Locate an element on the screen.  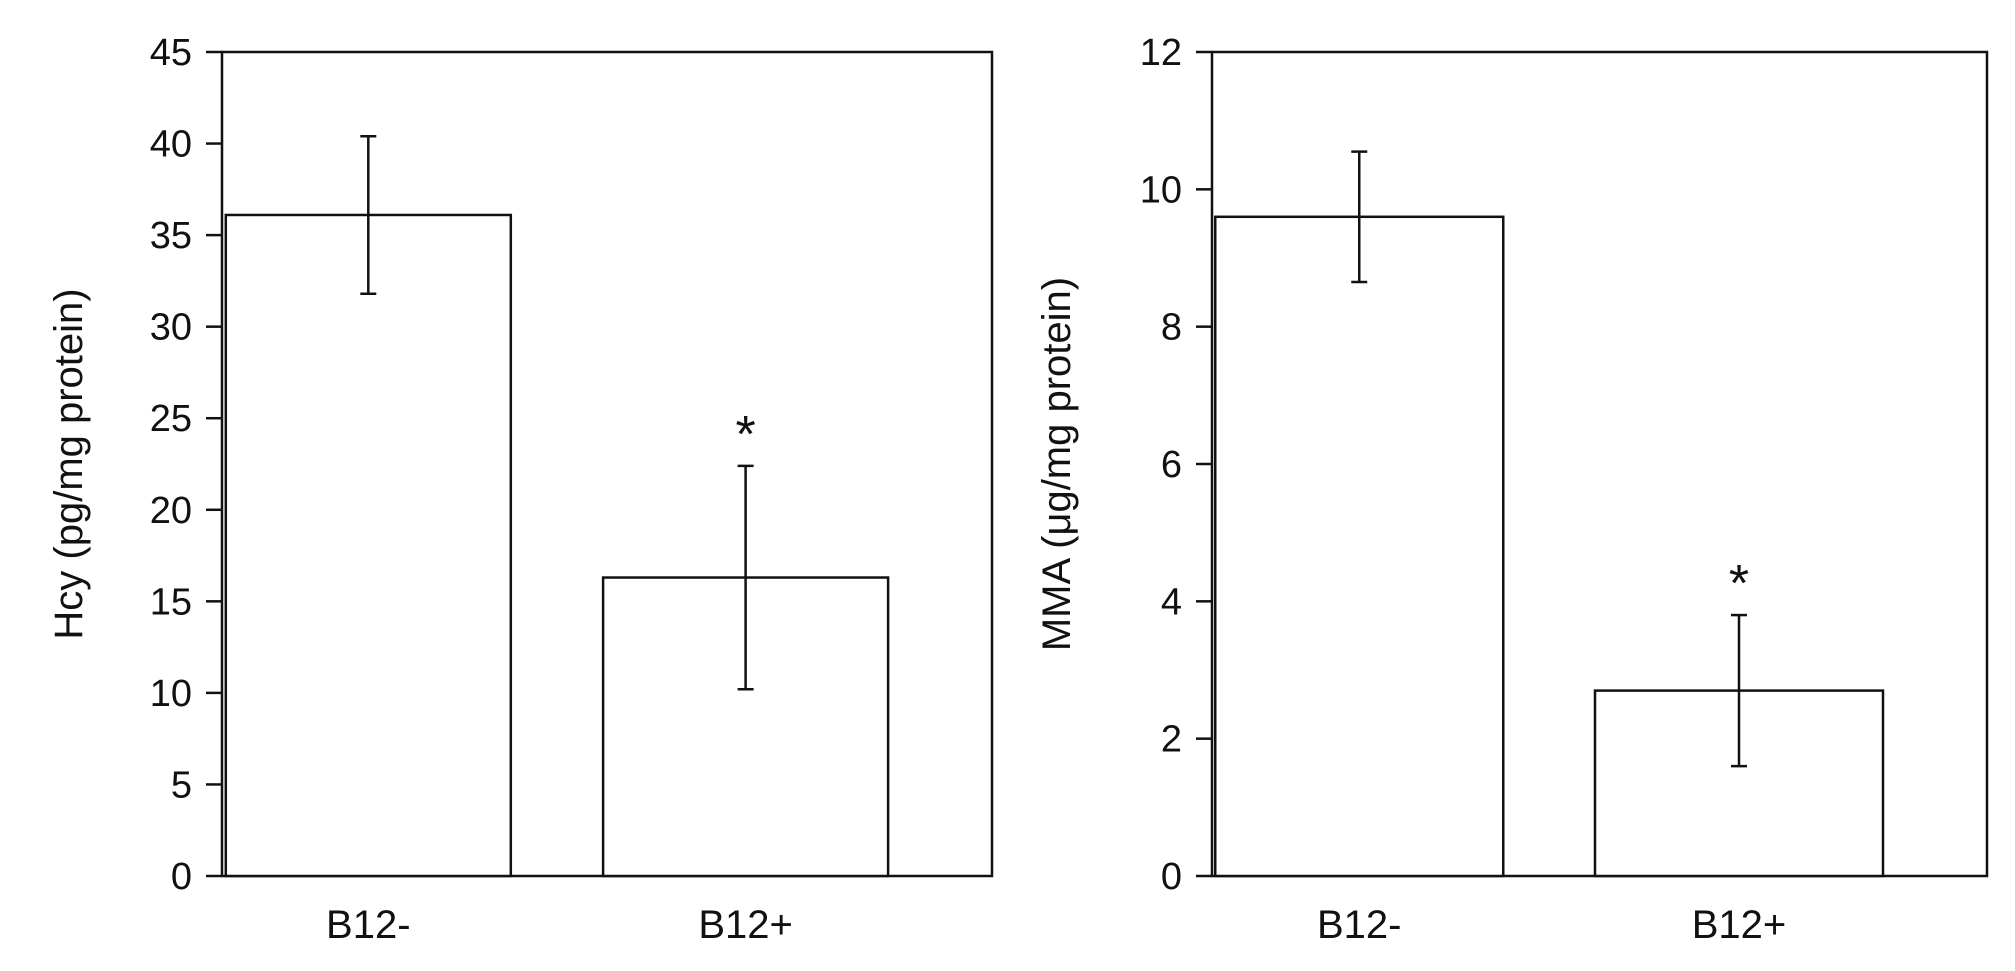
y-tick-label: 5 is located at coordinates (181, 785).